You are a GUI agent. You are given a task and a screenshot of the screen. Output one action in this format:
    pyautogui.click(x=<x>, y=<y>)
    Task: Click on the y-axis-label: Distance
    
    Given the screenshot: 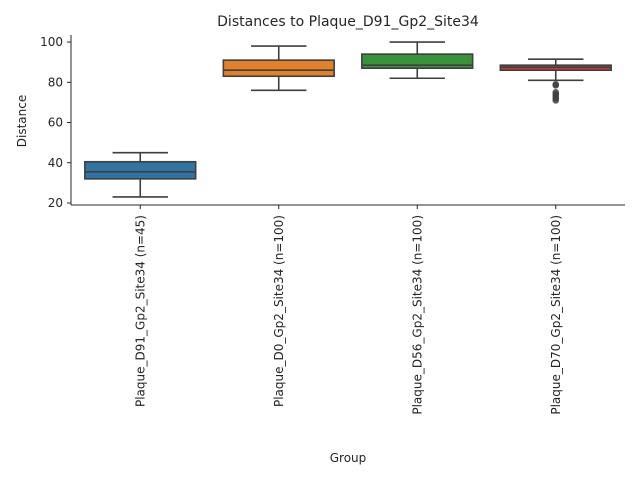 What is the action you would take?
    pyautogui.click(x=22, y=121)
    